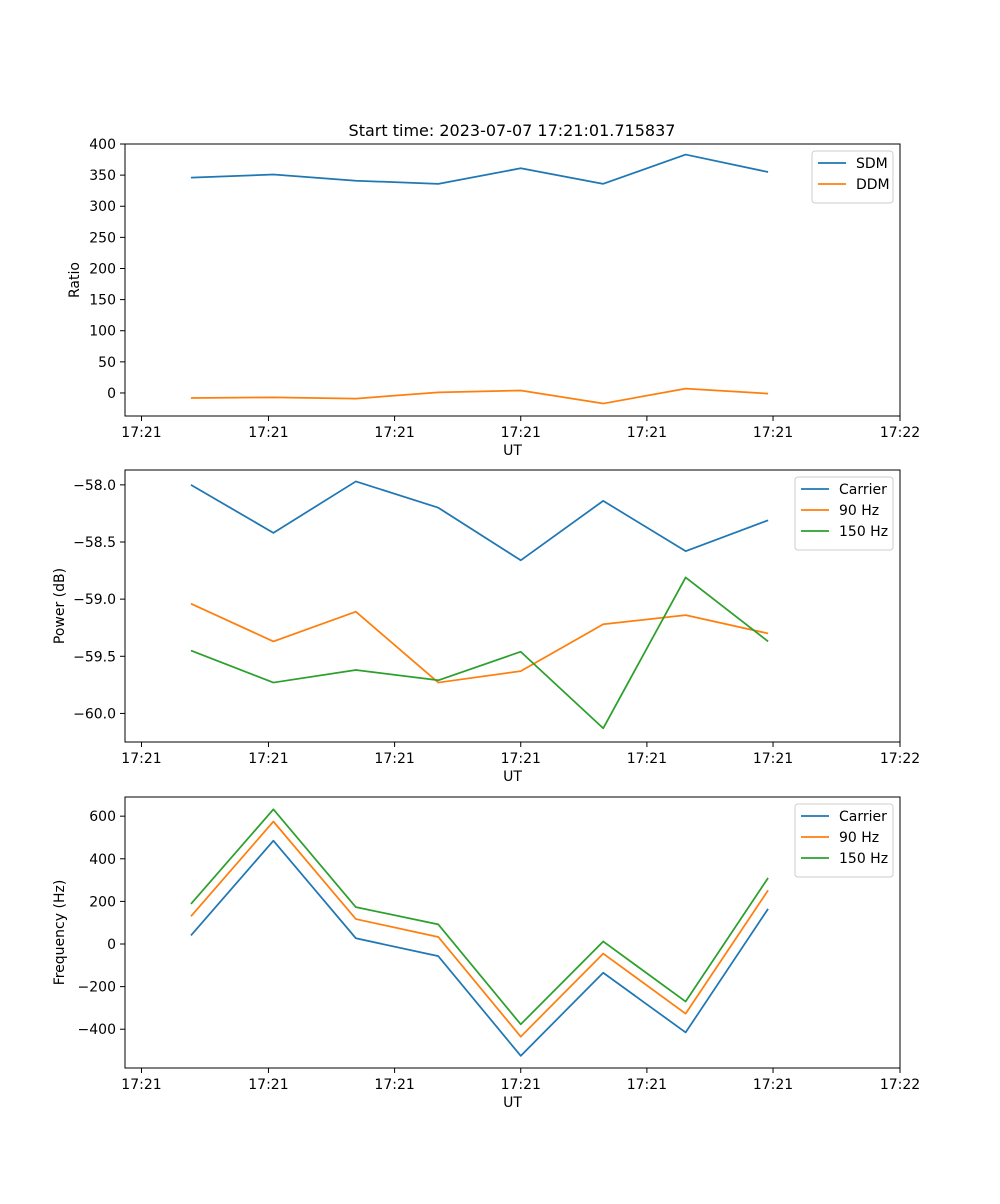  I want to click on y-tick-label: −200, so click(97, 988).